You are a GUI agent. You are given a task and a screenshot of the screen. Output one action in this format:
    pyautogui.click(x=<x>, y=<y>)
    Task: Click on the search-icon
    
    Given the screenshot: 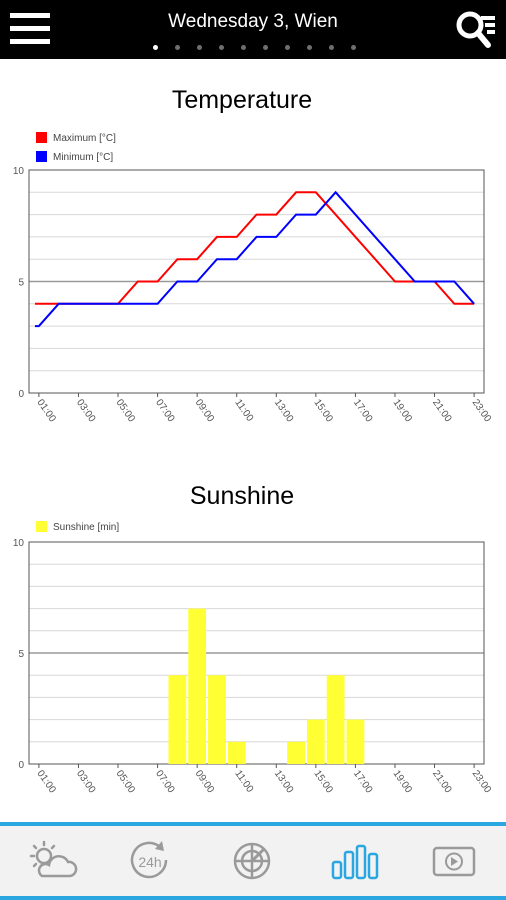 What is the action you would take?
    pyautogui.click(x=477, y=30)
    